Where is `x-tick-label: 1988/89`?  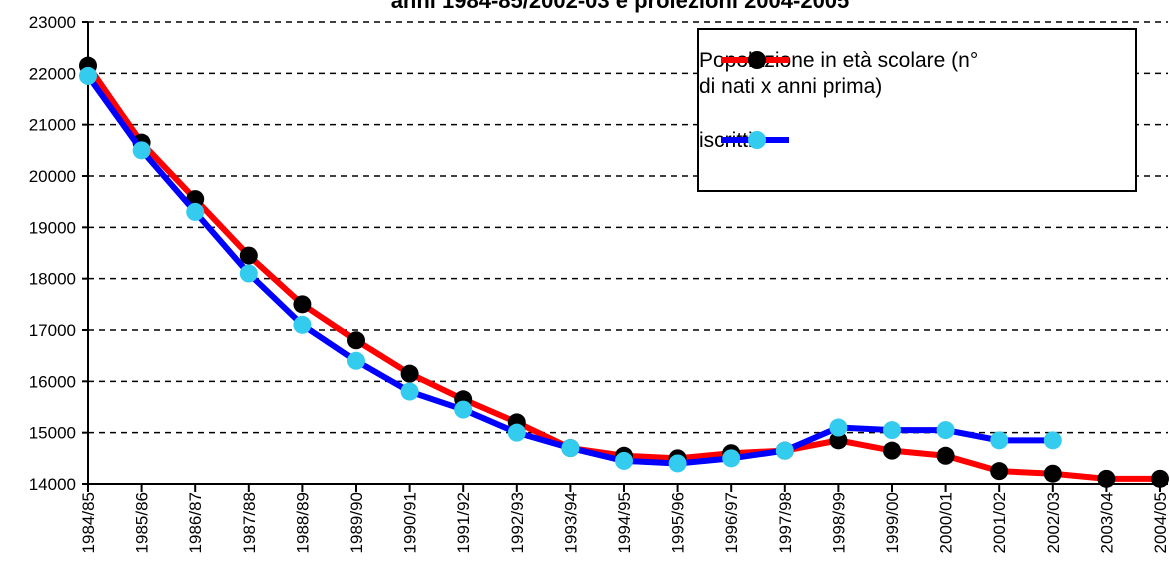 x-tick-label: 1988/89 is located at coordinates (302, 522).